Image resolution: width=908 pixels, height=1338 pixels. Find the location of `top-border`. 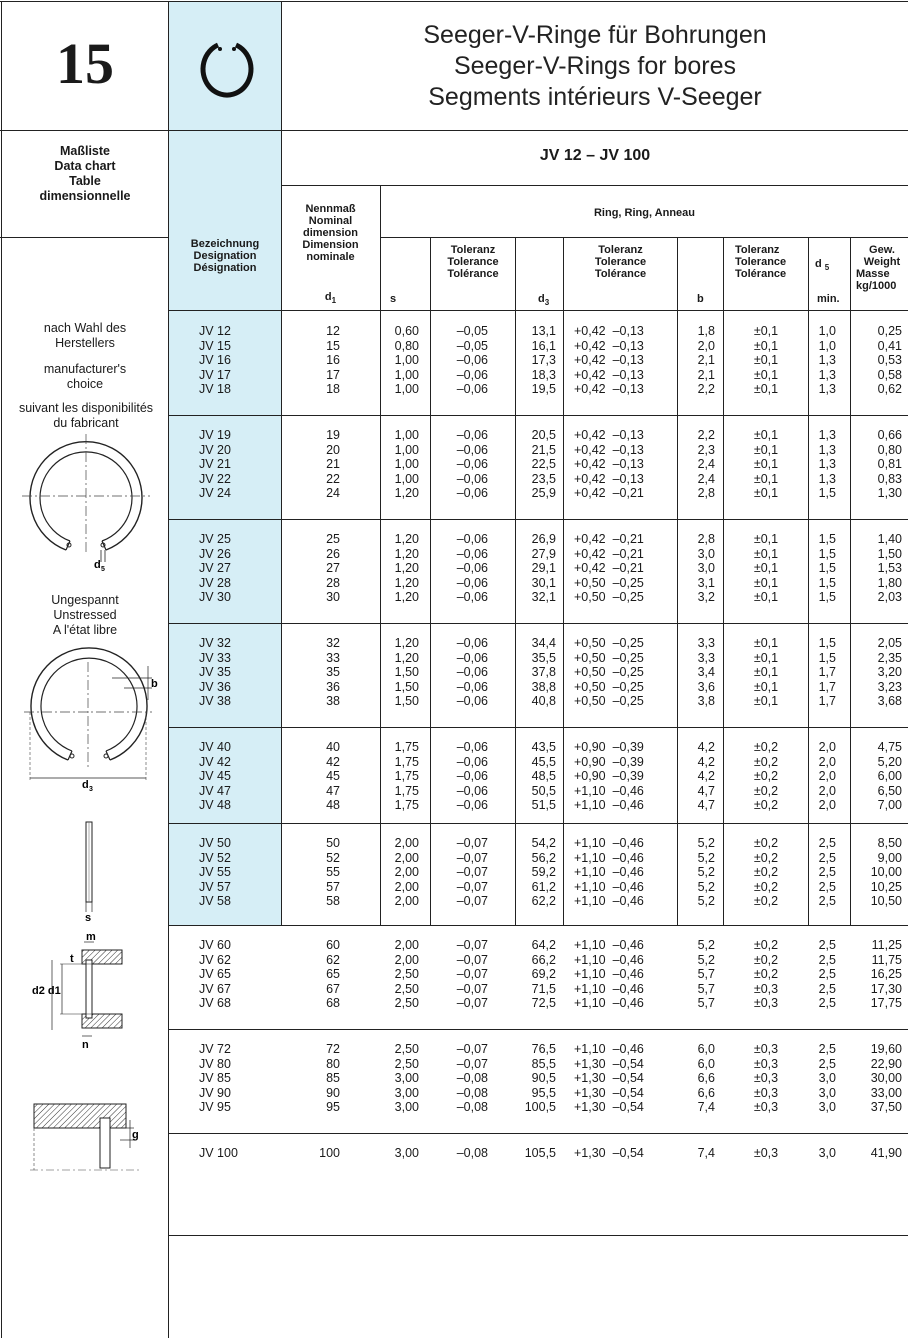

top-border is located at coordinates (454, 1).